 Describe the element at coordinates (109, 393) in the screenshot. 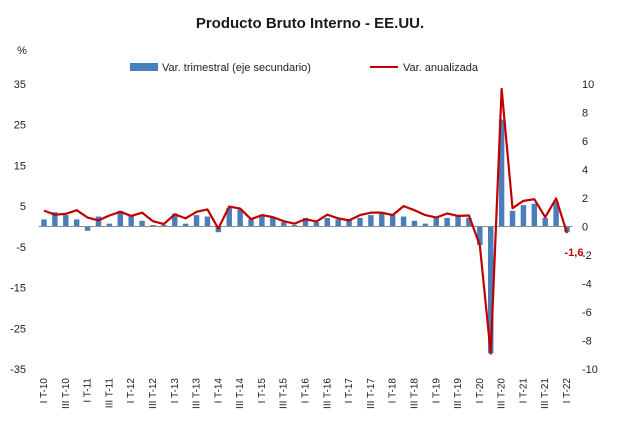

I see `x-tick-label: III T-11` at that location.